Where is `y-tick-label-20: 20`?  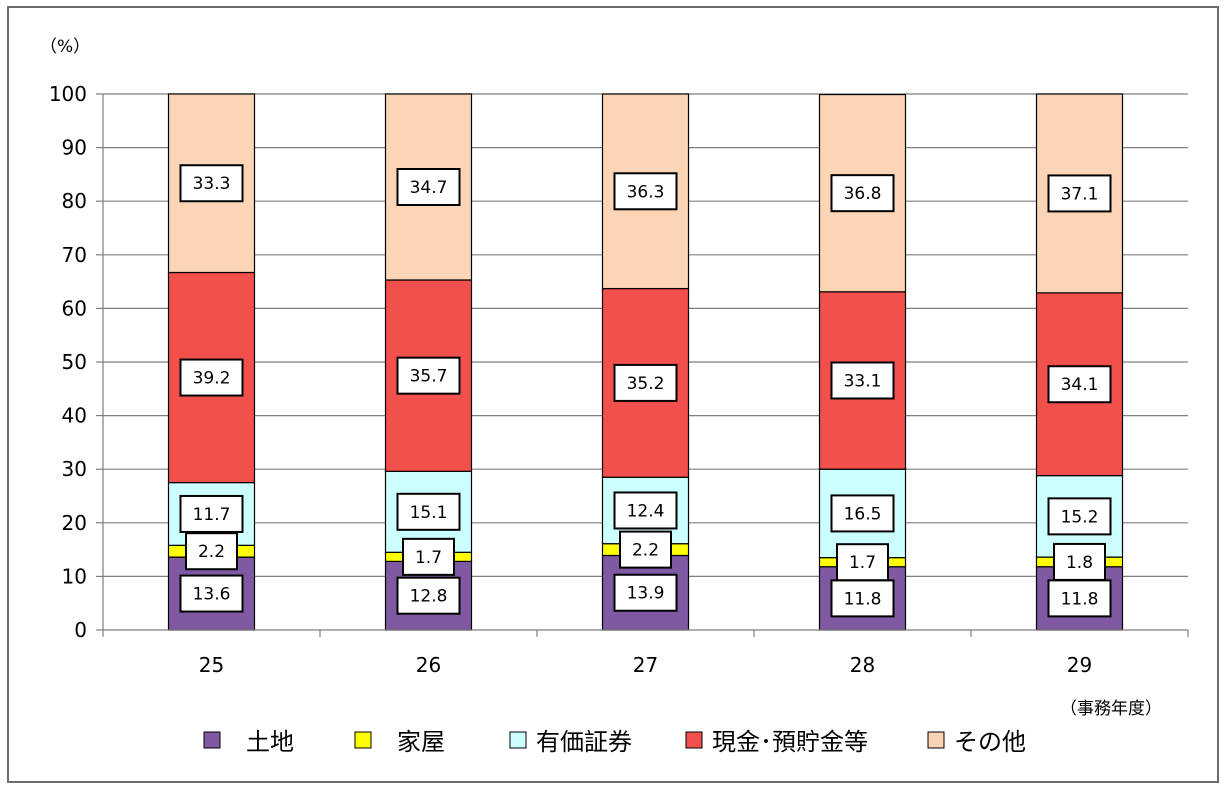
y-tick-label-20: 20 is located at coordinates (74, 523).